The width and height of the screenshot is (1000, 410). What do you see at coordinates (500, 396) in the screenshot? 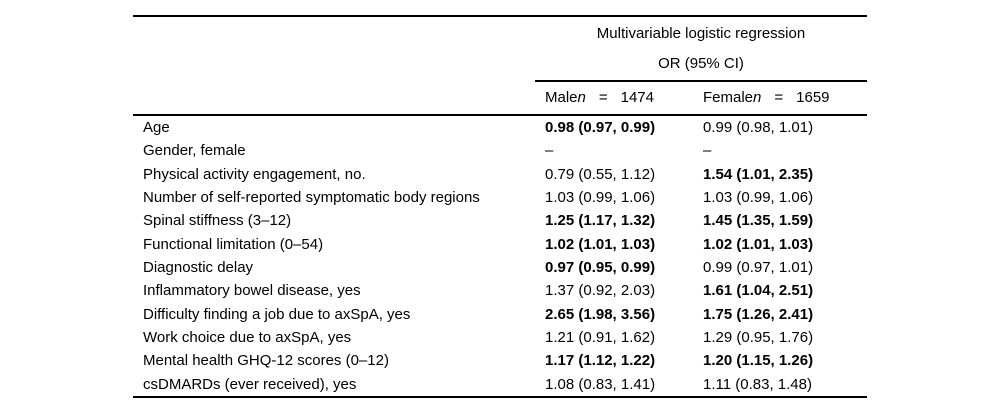
I see `table-bottom-rule` at bounding box center [500, 396].